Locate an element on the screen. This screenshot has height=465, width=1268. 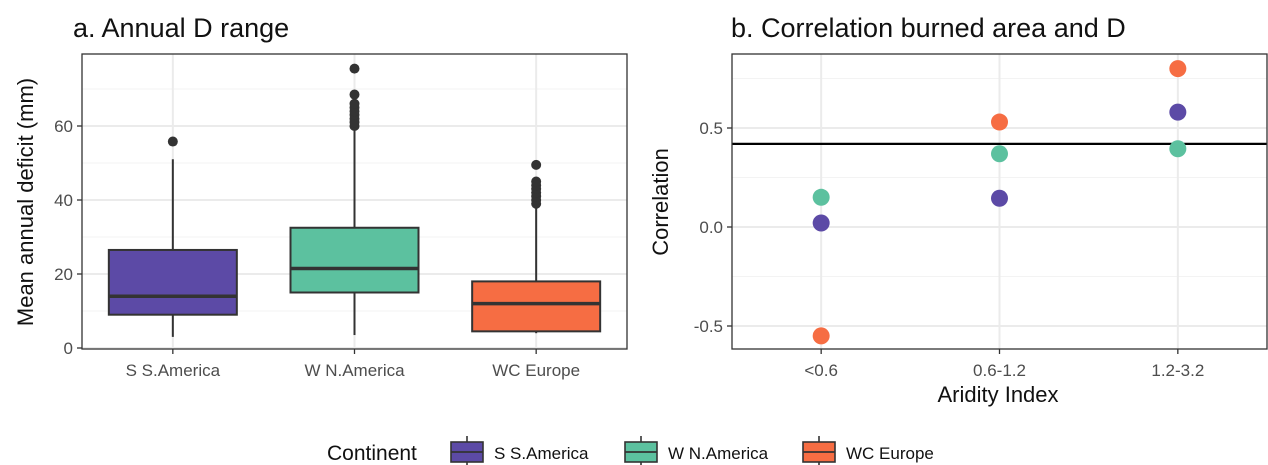
legend-item-s-s-america: S S.America is located at coordinates (519, 450).